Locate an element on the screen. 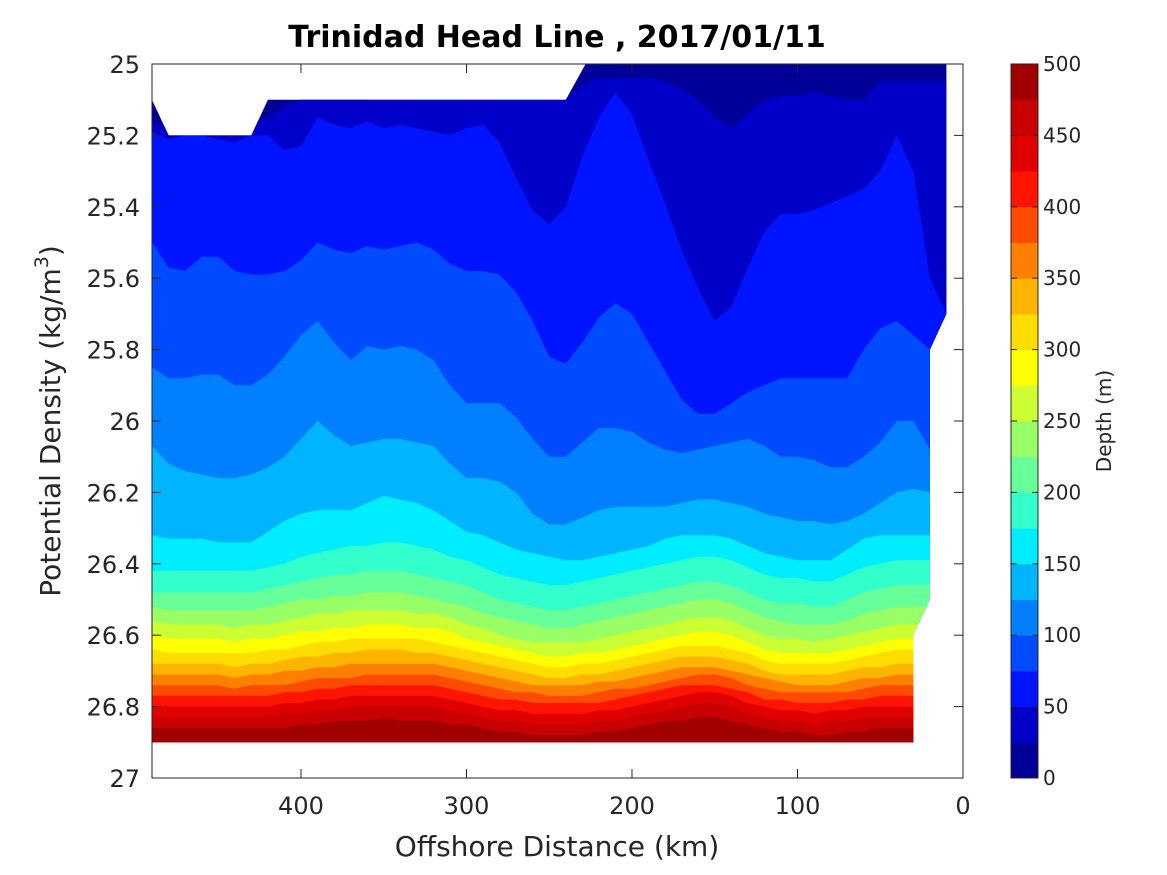 The height and width of the screenshot is (875, 1167). y-tick-label: 26.2 is located at coordinates (113, 493).